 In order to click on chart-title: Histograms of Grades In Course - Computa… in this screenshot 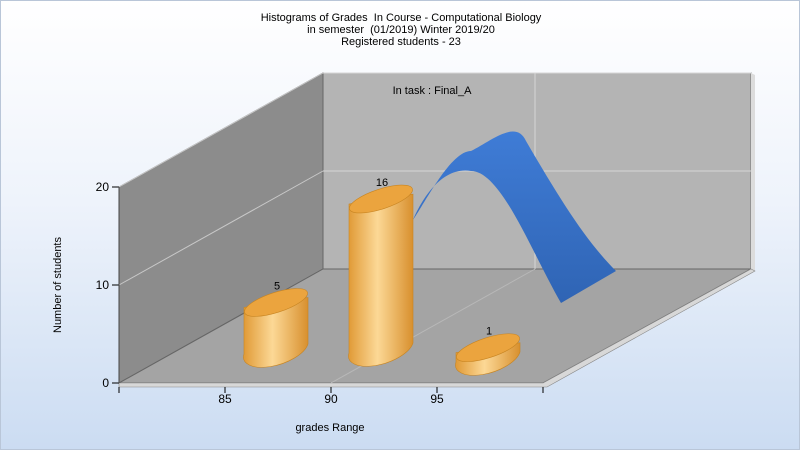, I will do `click(400, 30)`.